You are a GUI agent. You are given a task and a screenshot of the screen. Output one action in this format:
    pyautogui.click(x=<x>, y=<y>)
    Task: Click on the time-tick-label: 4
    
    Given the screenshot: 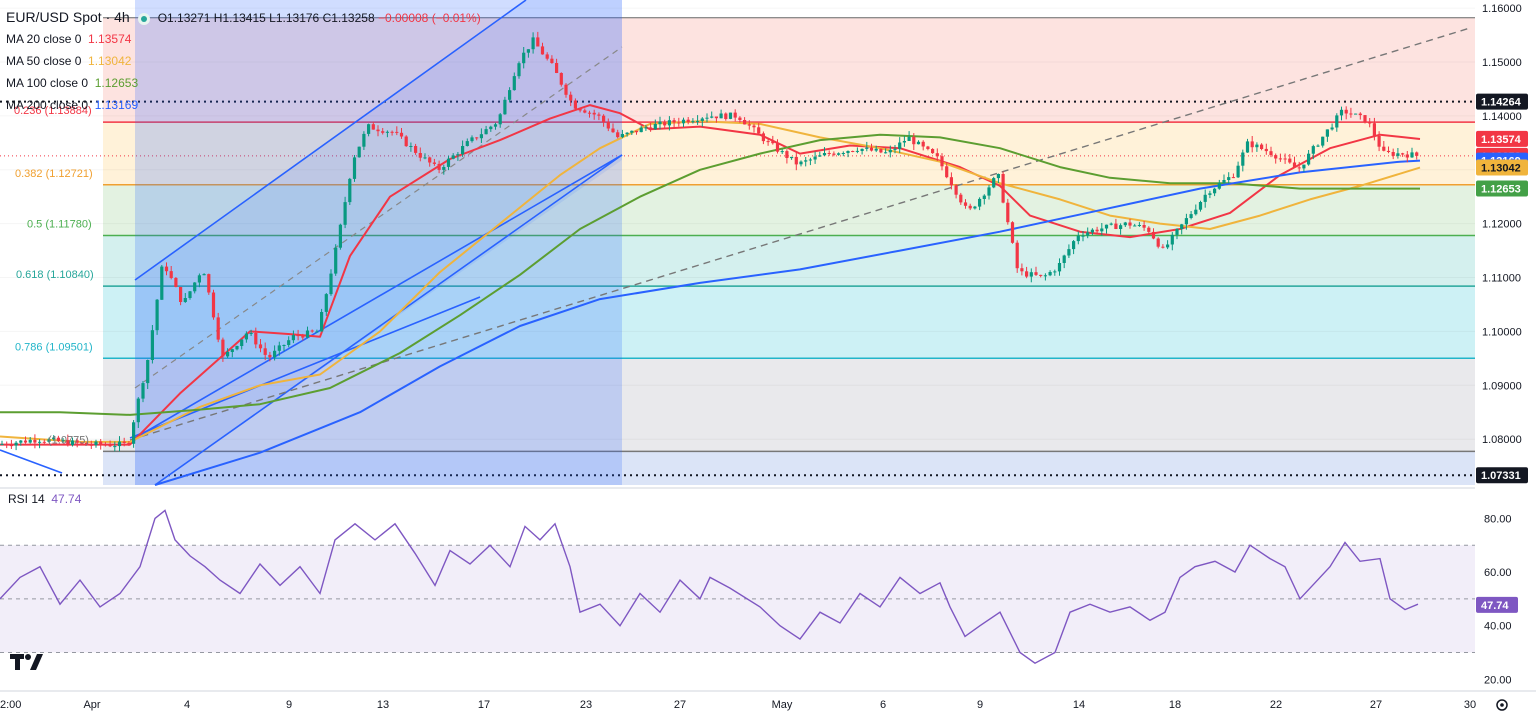 What is the action you would take?
    pyautogui.click(x=187, y=705)
    